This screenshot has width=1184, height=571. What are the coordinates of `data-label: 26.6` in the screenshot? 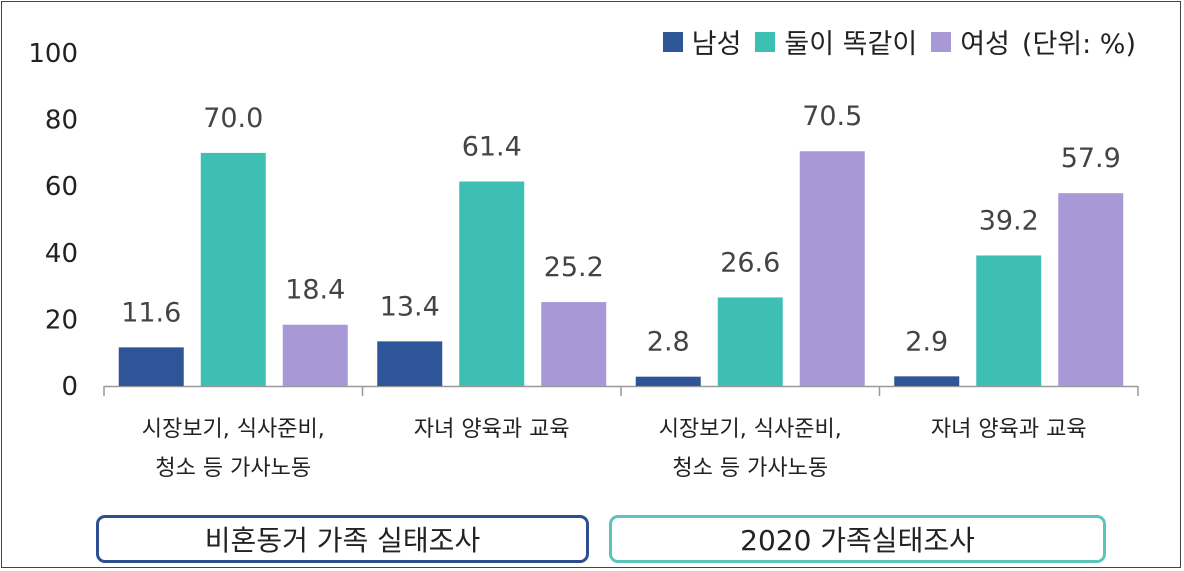 It's located at (750, 262).